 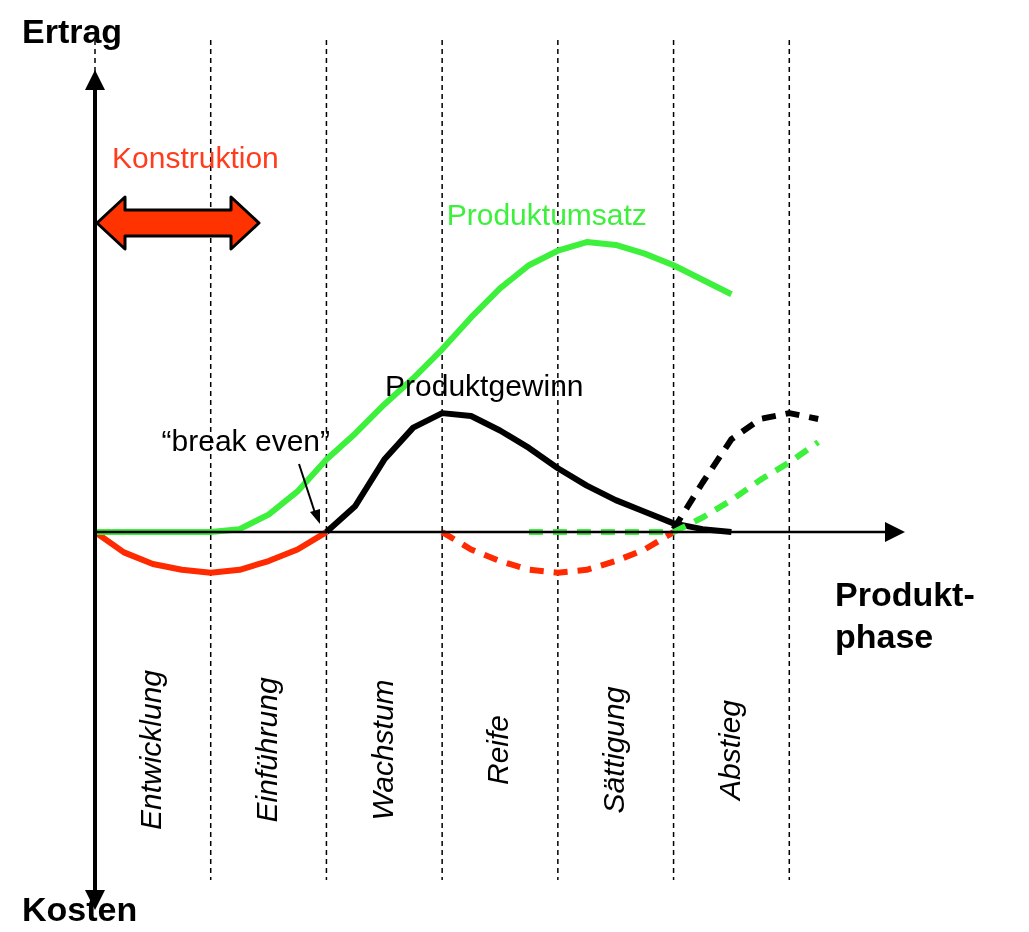 I want to click on x-tick-label: Wachstum, so click(x=382, y=750).